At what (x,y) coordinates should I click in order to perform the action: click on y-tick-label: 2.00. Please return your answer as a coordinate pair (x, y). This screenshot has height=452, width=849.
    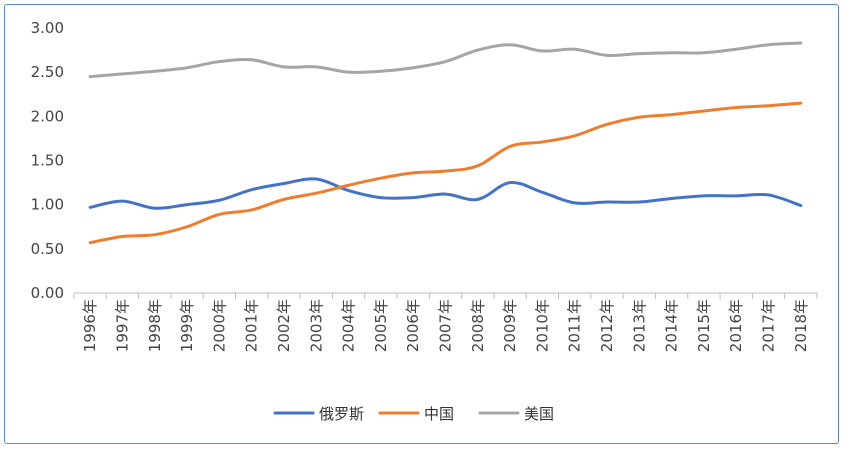
    Looking at the image, I should click on (47, 116).